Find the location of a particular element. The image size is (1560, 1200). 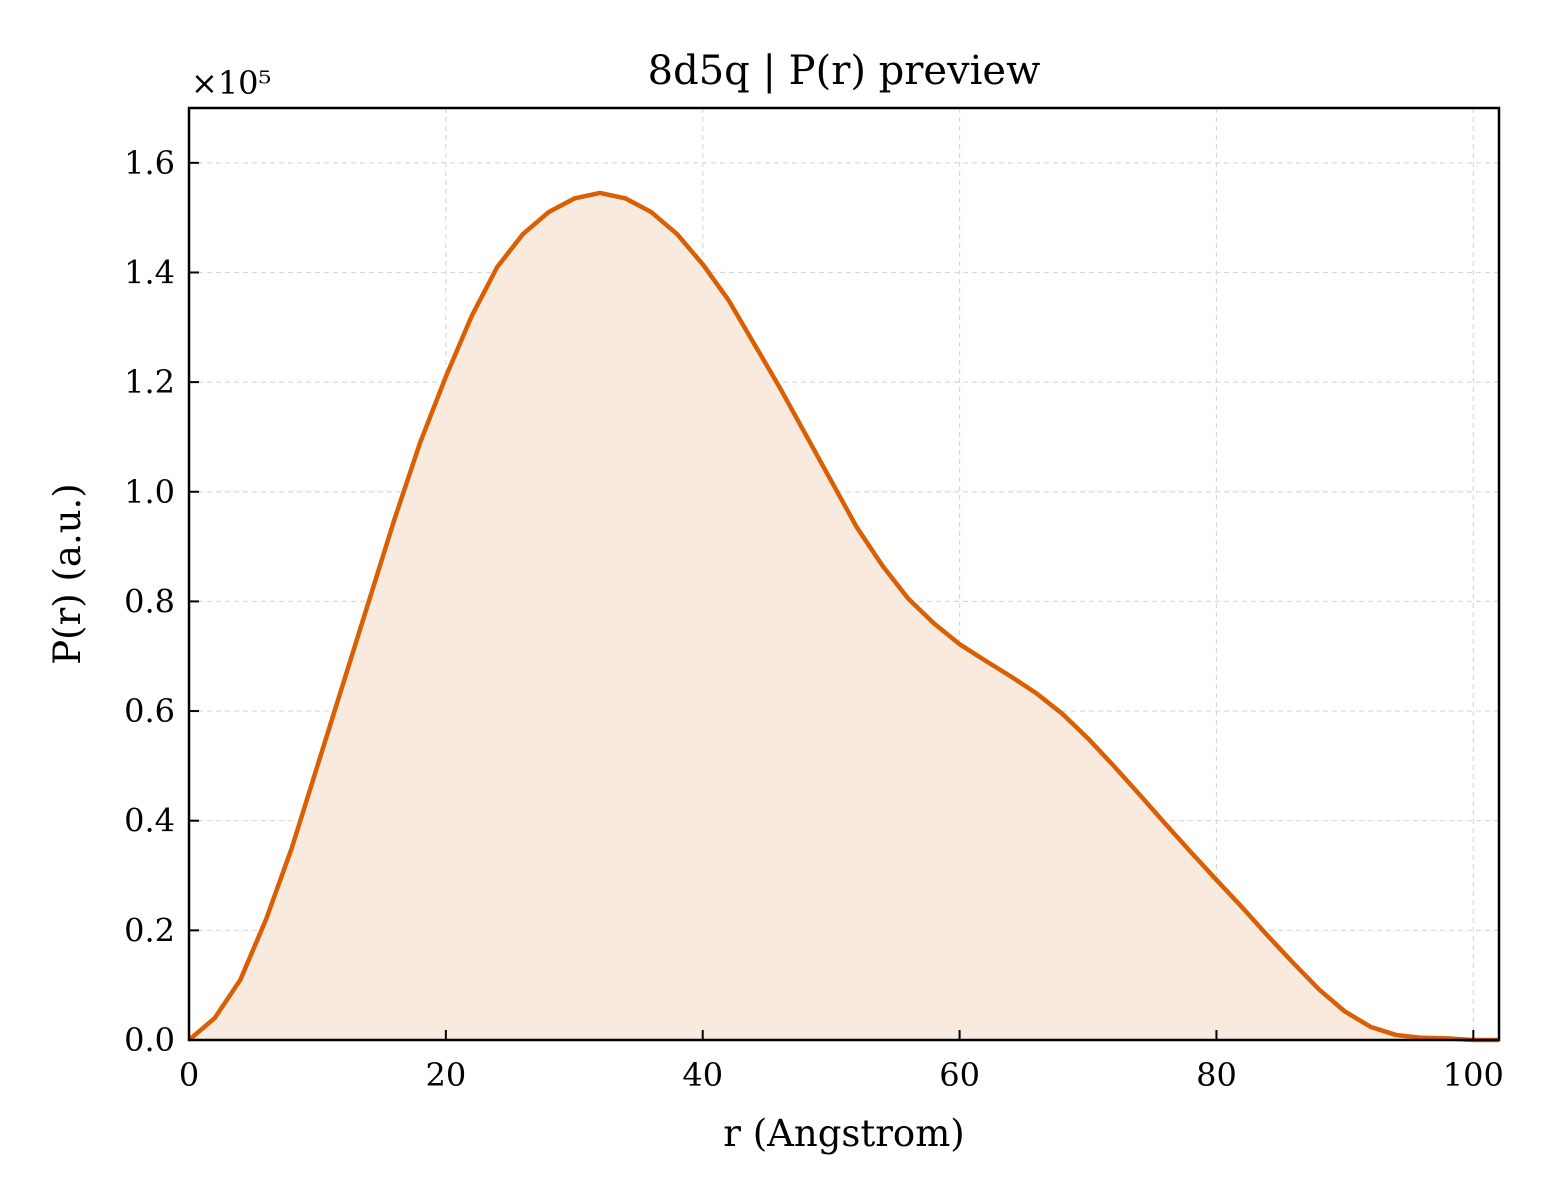

y-tick-label: 0.8 is located at coordinates (149, 601).